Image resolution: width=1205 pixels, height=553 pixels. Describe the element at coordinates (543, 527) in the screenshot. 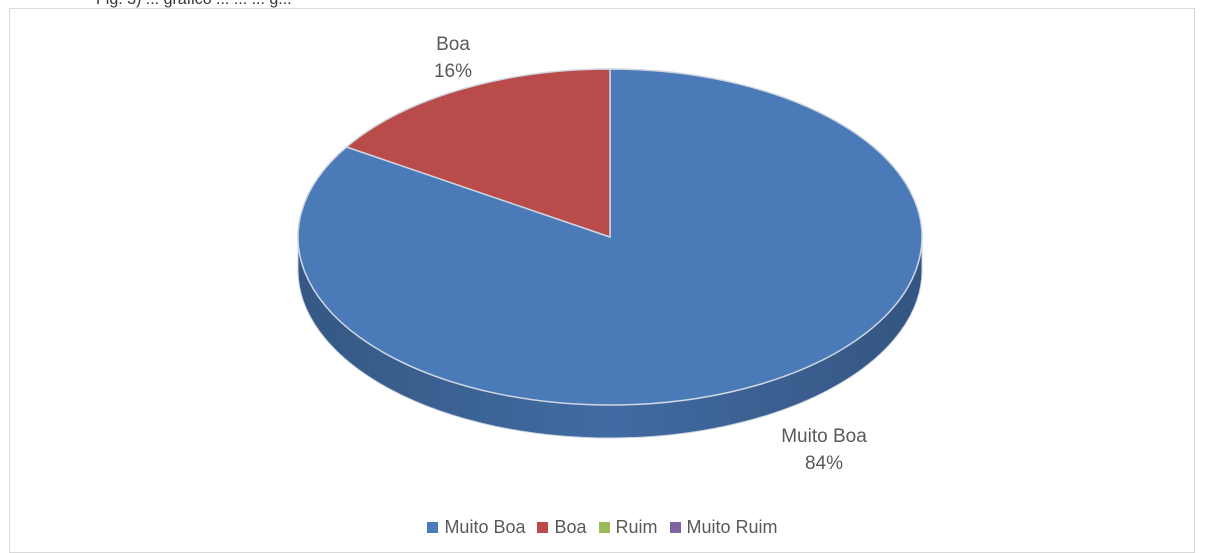

I see `legend-swatch-boa` at that location.